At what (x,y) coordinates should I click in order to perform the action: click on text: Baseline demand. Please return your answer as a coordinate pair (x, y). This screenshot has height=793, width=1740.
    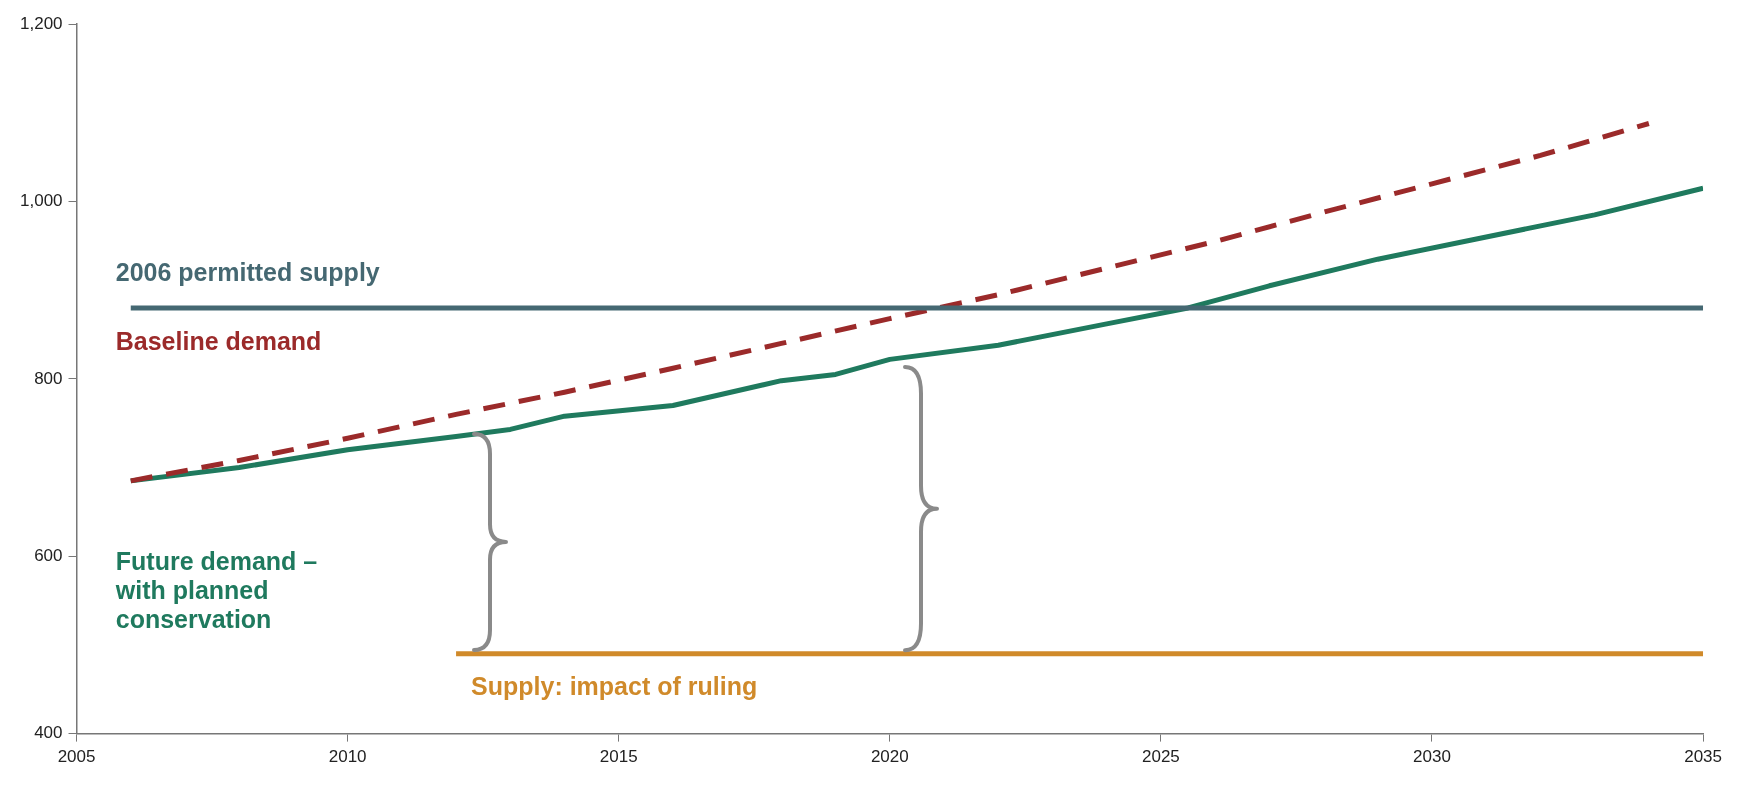
    Looking at the image, I should click on (218, 341).